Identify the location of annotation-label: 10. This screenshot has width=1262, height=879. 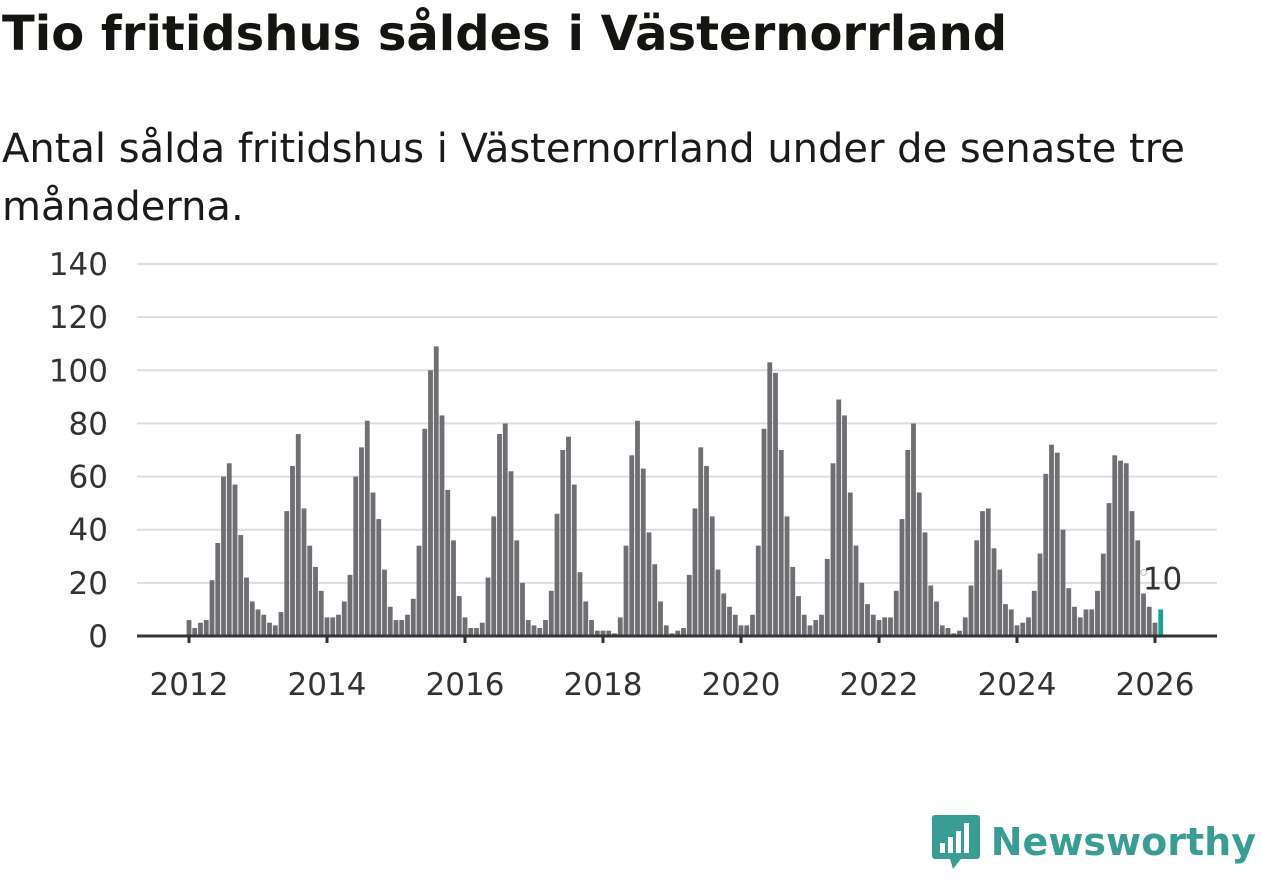
(1162, 579).